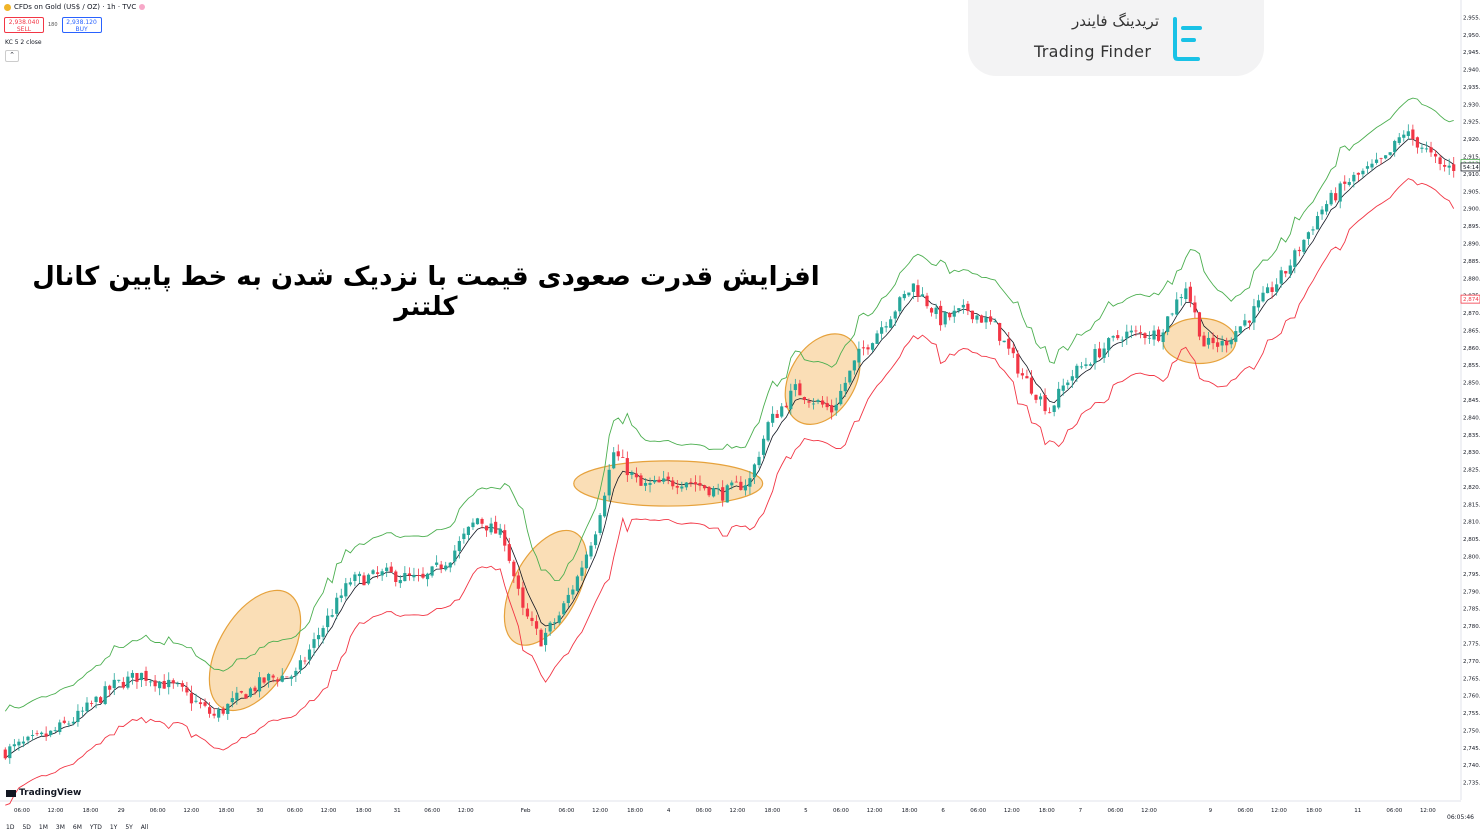  What do you see at coordinates (81, 25) in the screenshot?
I see `buy-button: 2,938.120 BUY` at bounding box center [81, 25].